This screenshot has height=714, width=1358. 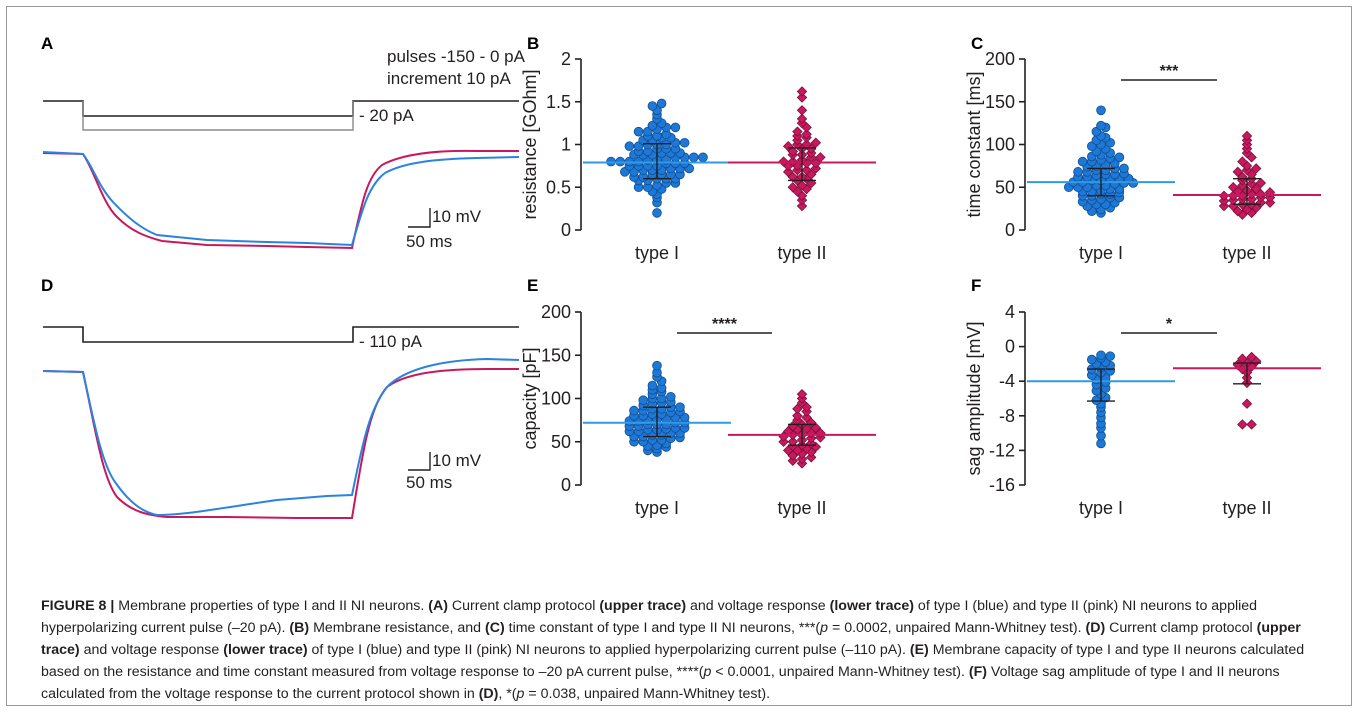 I want to click on caption-text: , *(, so click(x=507, y=694).